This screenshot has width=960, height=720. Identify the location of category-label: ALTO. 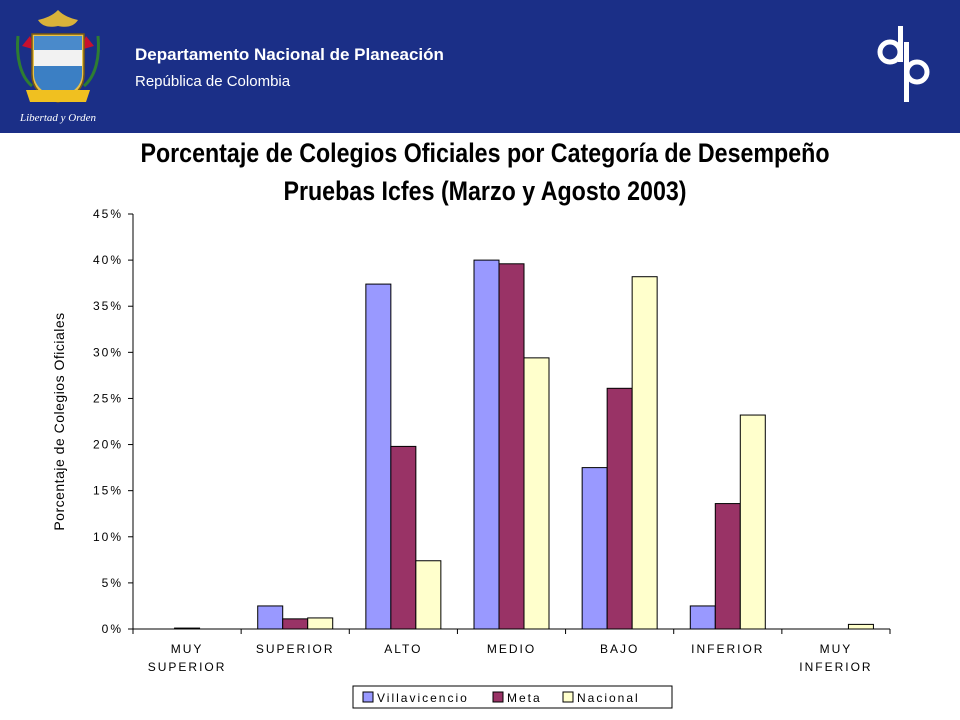
(403, 649).